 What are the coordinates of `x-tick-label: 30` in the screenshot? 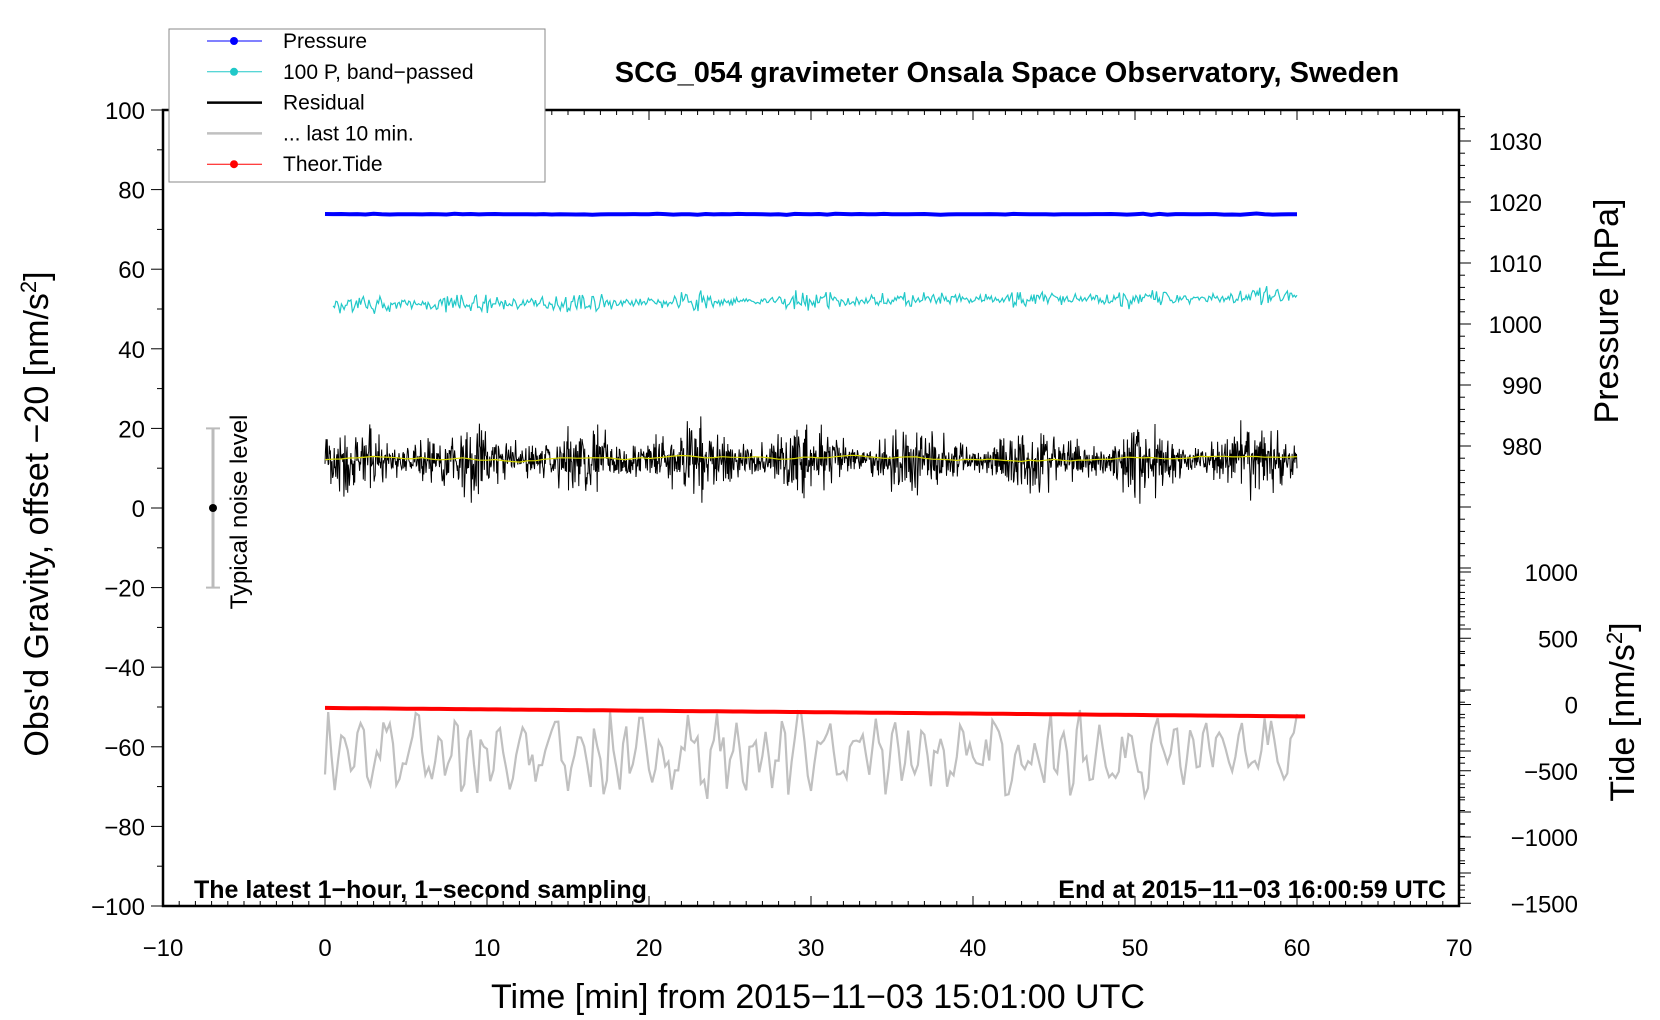 It's located at (811, 948).